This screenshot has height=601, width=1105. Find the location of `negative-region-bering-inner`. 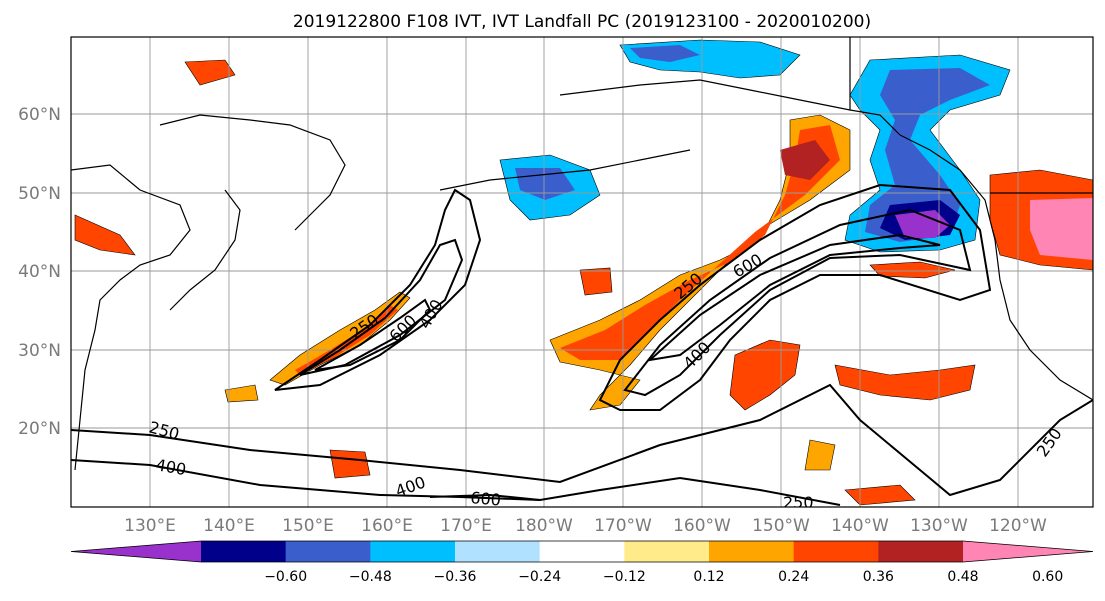

negative-region-bering-inner is located at coordinates (665, 53).